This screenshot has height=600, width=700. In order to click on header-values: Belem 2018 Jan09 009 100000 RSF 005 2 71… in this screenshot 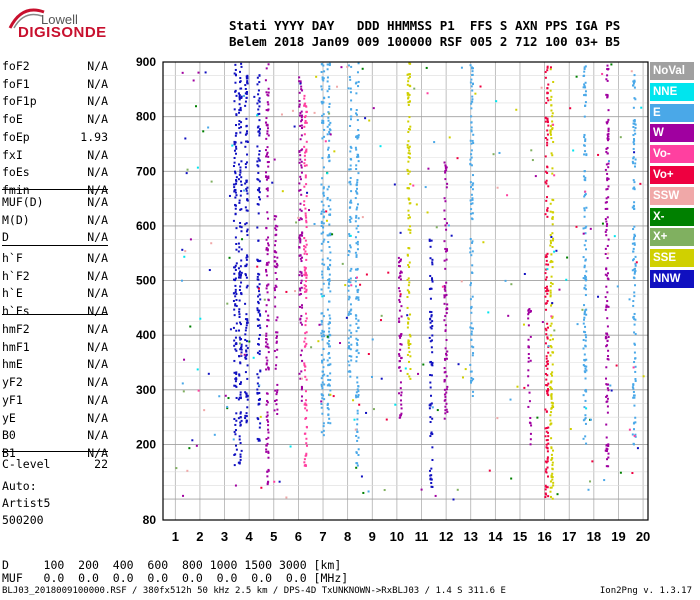, I will do `click(425, 41)`.